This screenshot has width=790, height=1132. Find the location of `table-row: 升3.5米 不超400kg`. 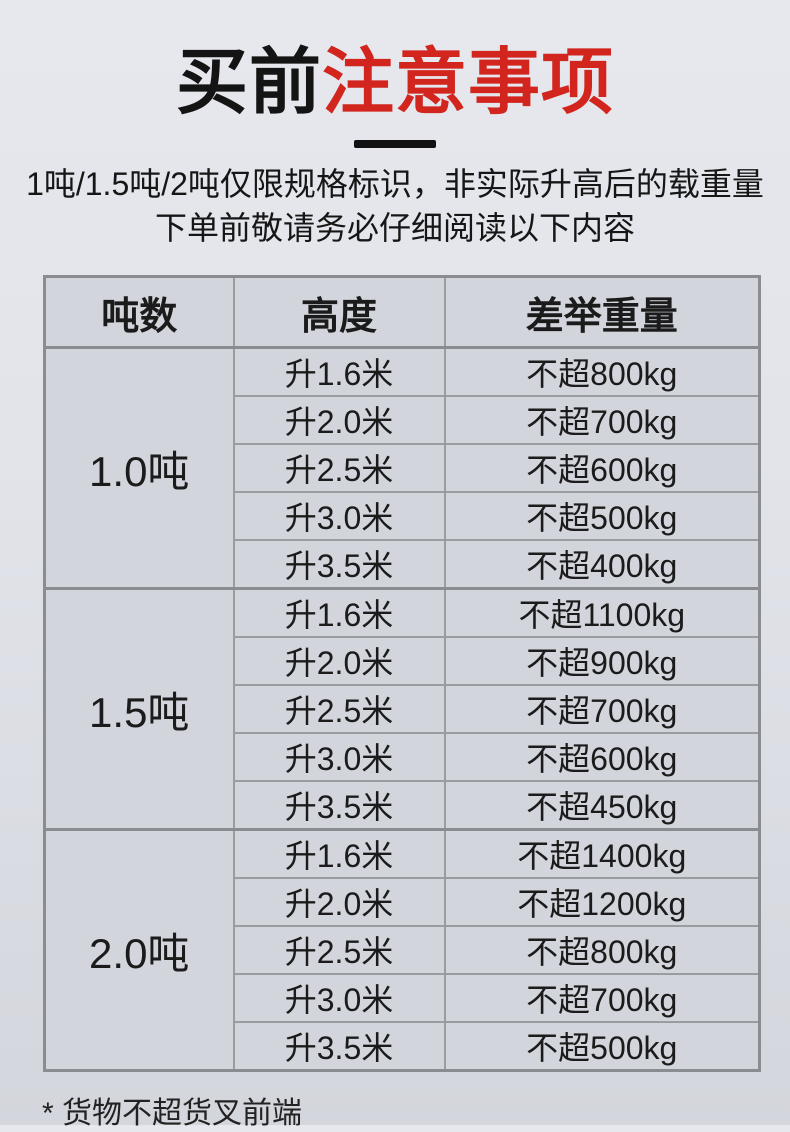

table-row: 升3.5米 不超400kg is located at coordinates (403, 564).